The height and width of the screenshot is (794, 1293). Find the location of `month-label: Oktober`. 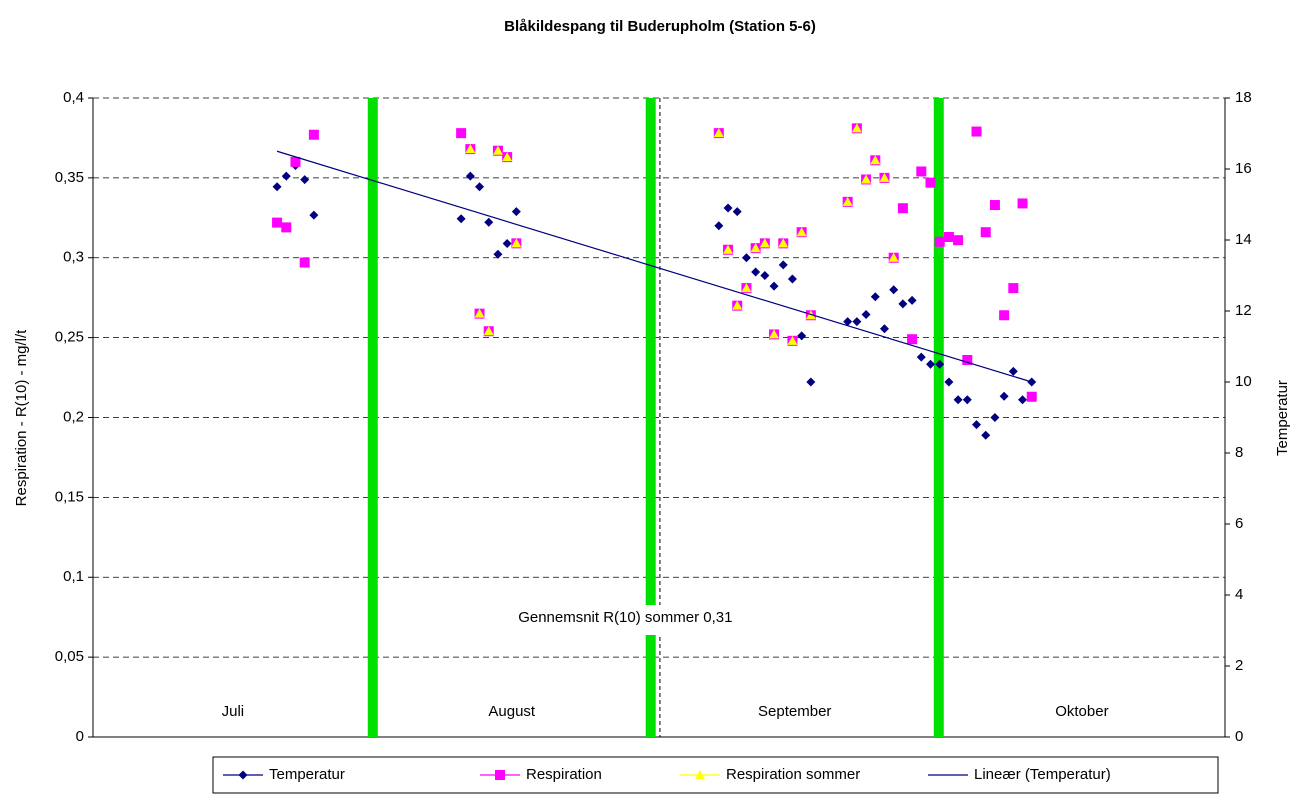

month-label: Oktober is located at coordinates (1081, 711).